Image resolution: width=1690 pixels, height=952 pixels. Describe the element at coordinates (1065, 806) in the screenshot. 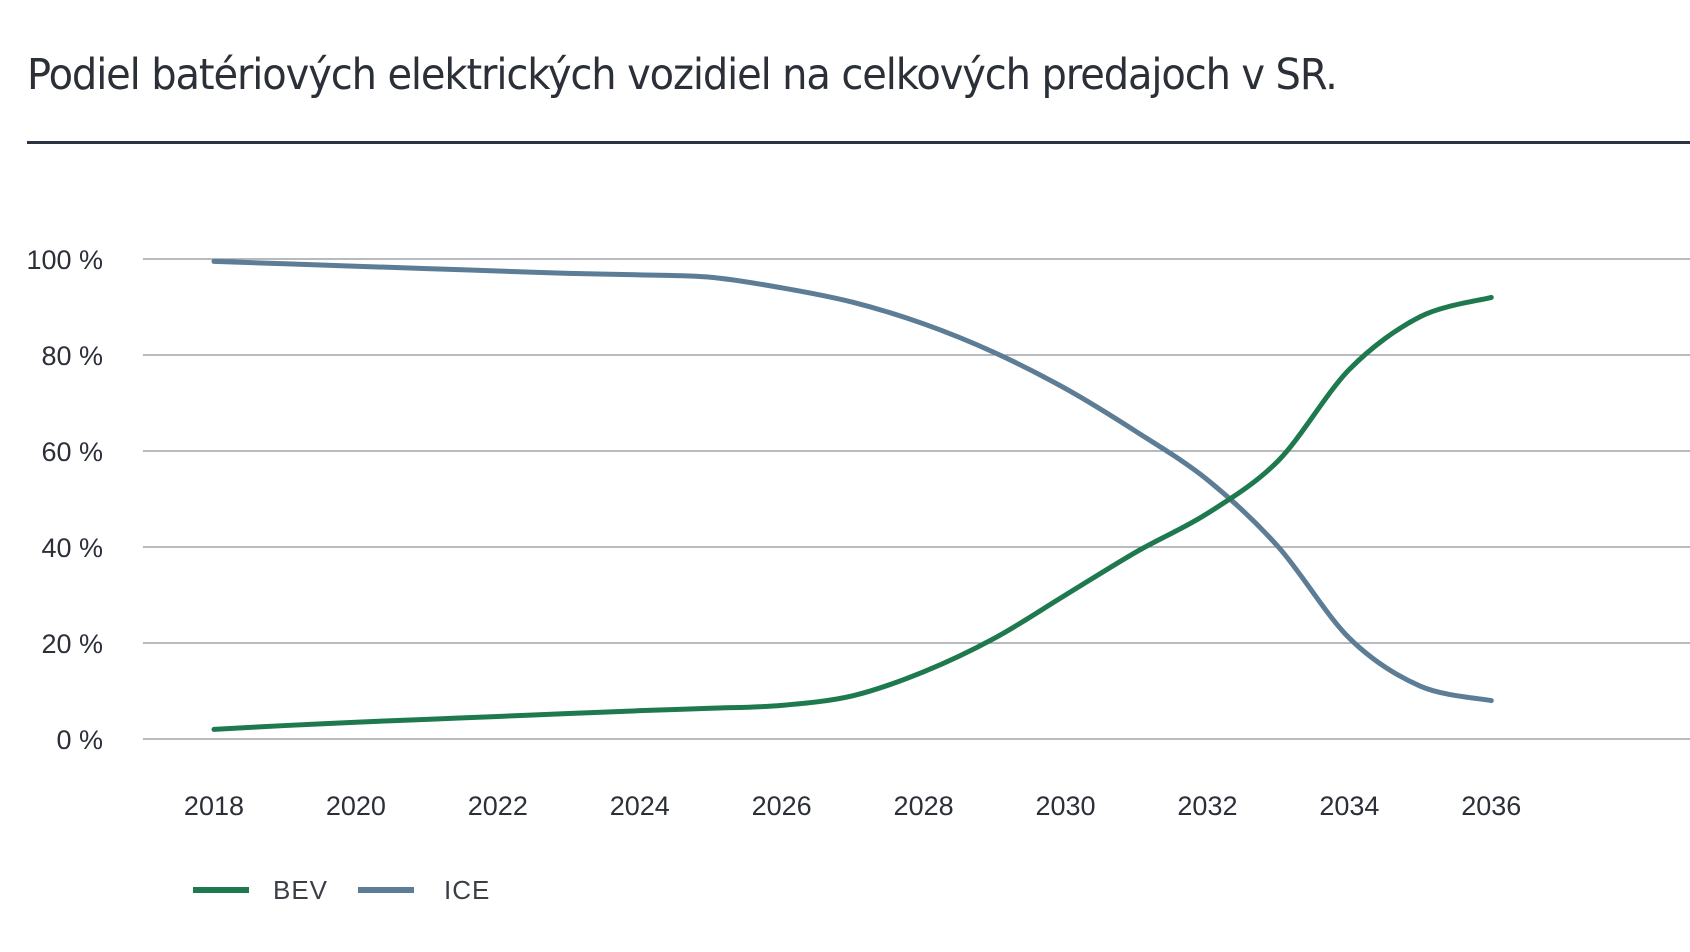

I see `x-tick-label: 2030` at that location.